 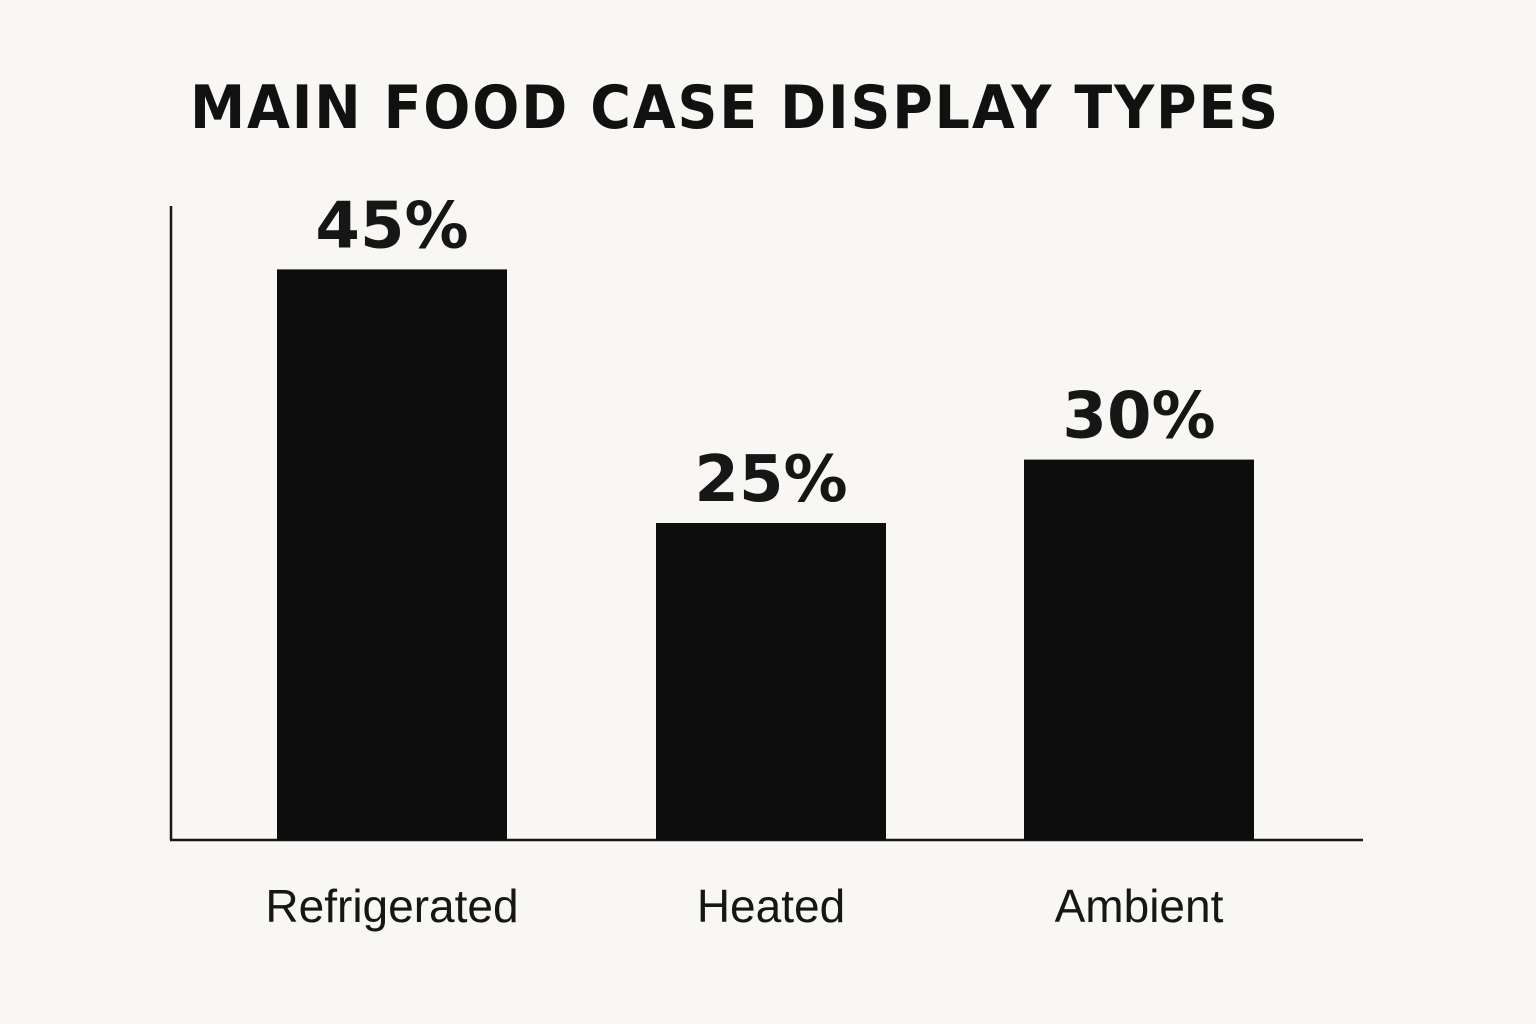 I want to click on category-label-heated: Heated, so click(x=771, y=906).